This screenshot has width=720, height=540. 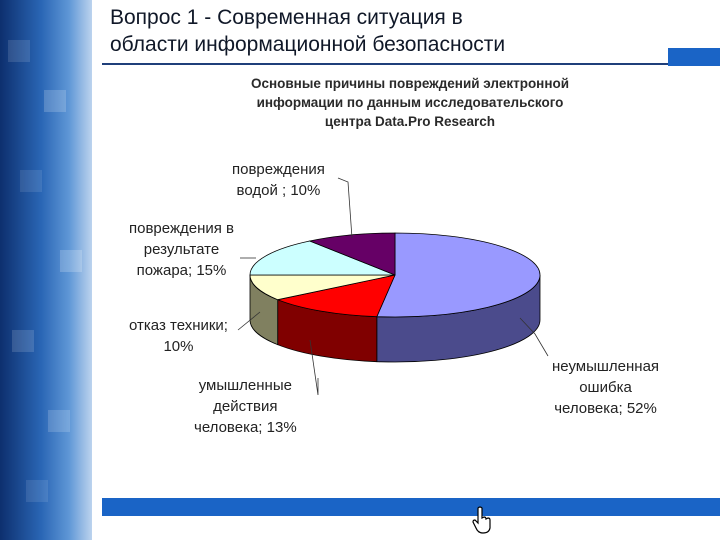 I want to click on slice-label-water-damage: повреждения водой ; 10%, so click(x=278, y=180).